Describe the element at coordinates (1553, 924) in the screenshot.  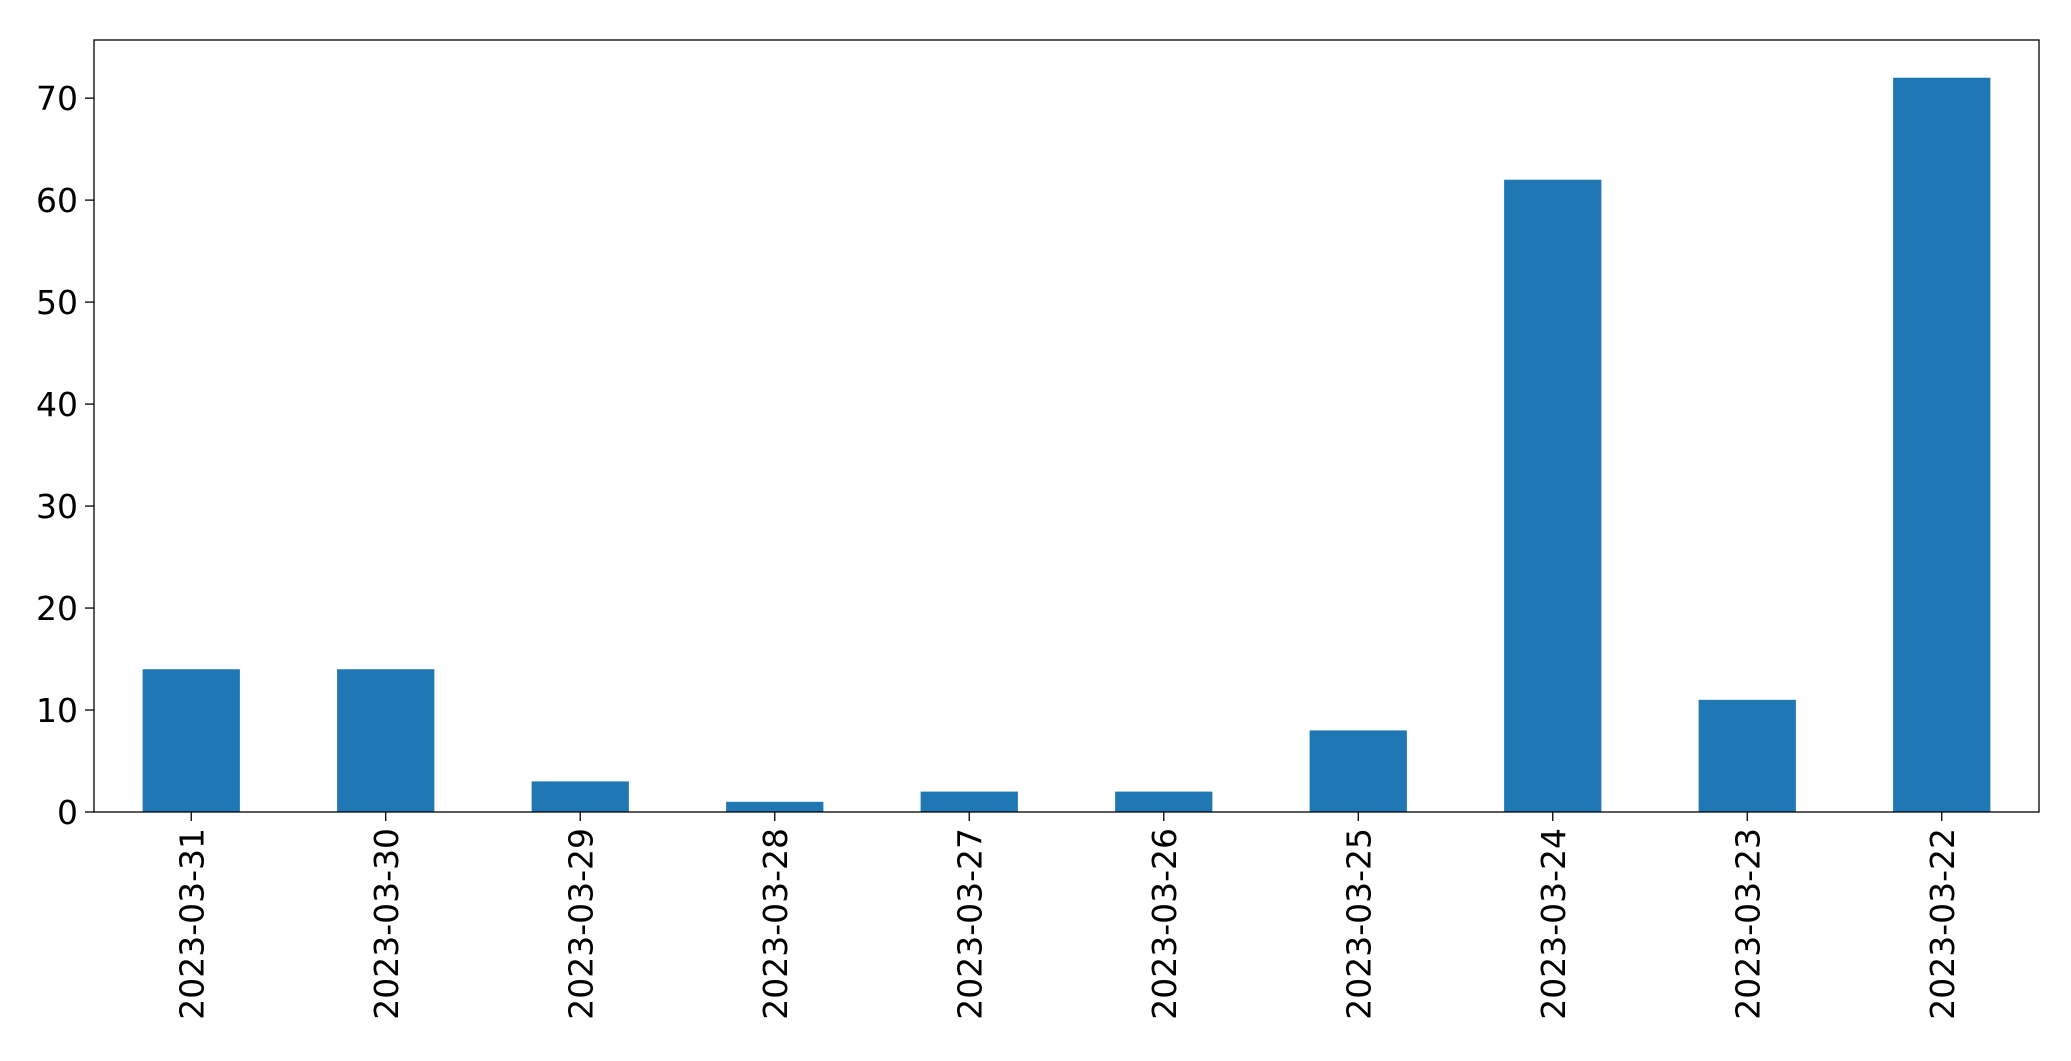
I see `x-tick-label: 2023-03-24` at that location.